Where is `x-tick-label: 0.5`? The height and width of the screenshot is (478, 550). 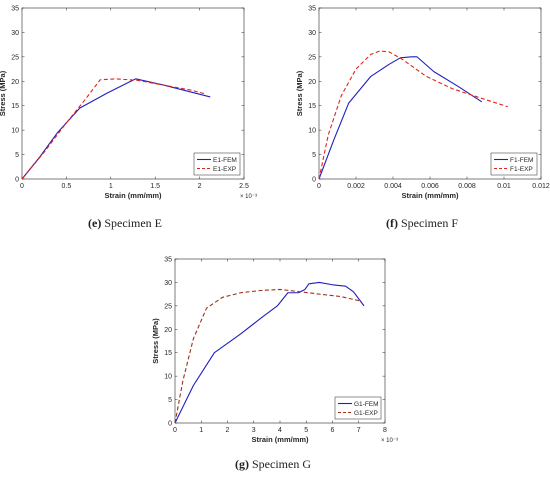
x-tick-label: 0.5 is located at coordinates (67, 186).